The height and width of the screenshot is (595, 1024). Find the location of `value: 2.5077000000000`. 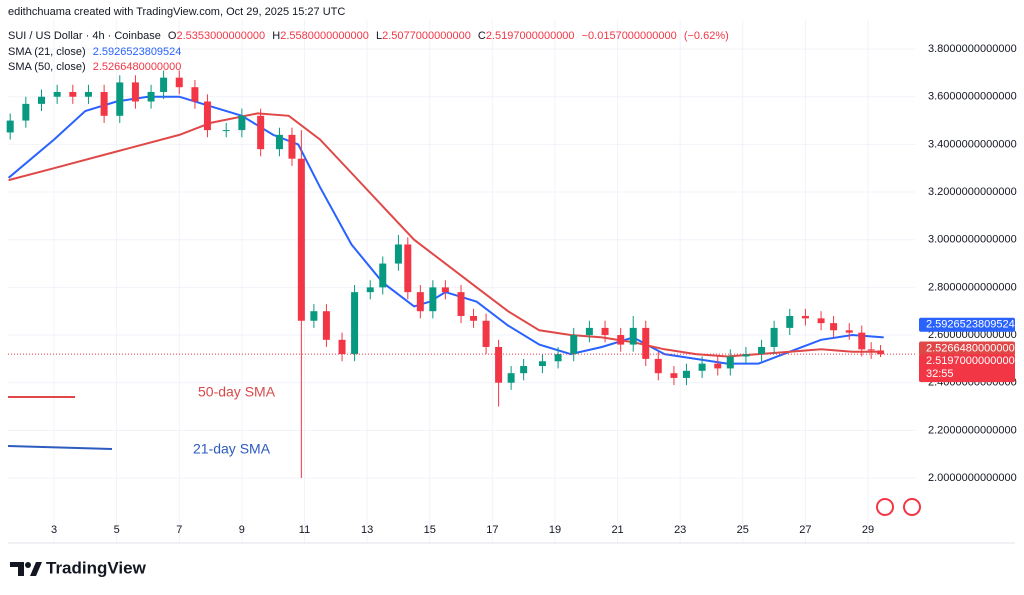

value: 2.5077000000000 is located at coordinates (426, 36).